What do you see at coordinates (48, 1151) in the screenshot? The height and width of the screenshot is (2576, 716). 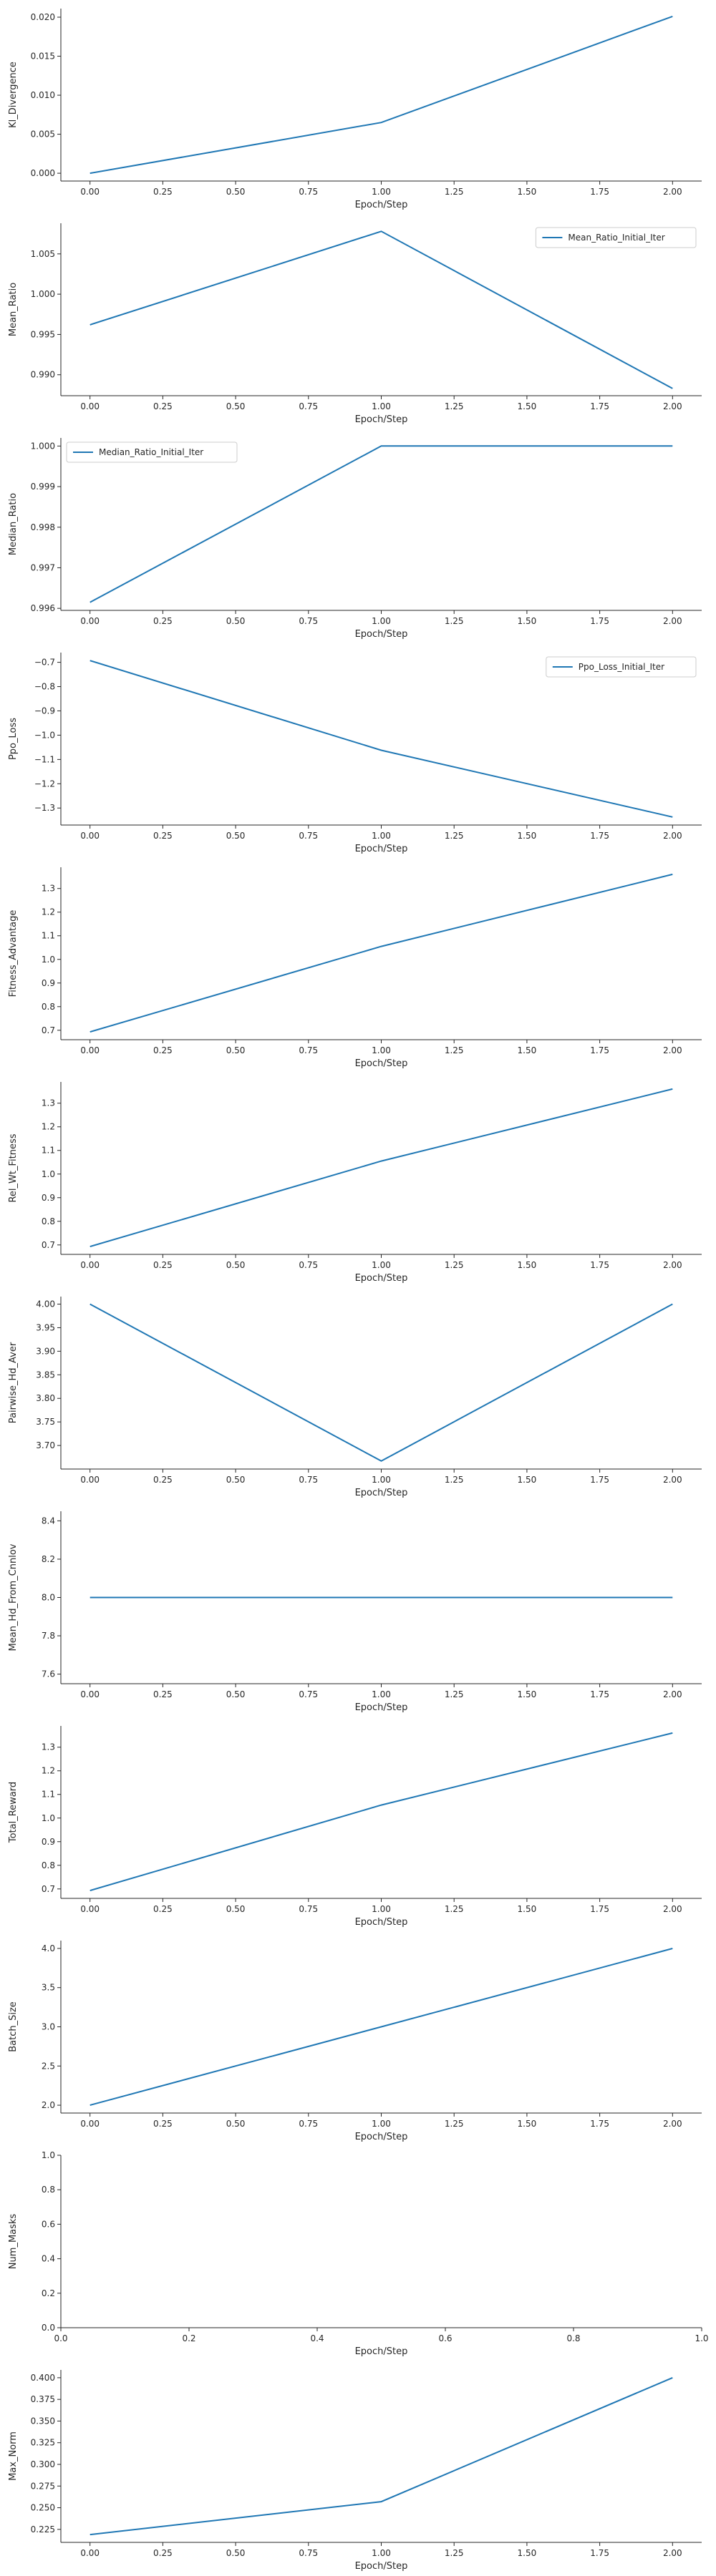 I see `y-tick-label: 1.1` at bounding box center [48, 1151].